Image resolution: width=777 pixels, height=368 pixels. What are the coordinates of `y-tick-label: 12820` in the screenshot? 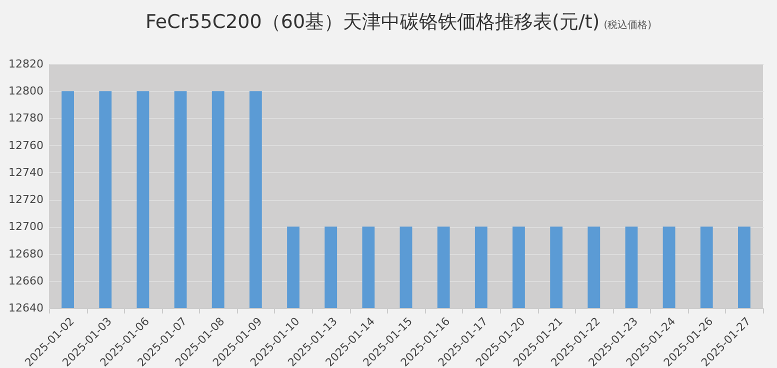 It's located at (26, 64).